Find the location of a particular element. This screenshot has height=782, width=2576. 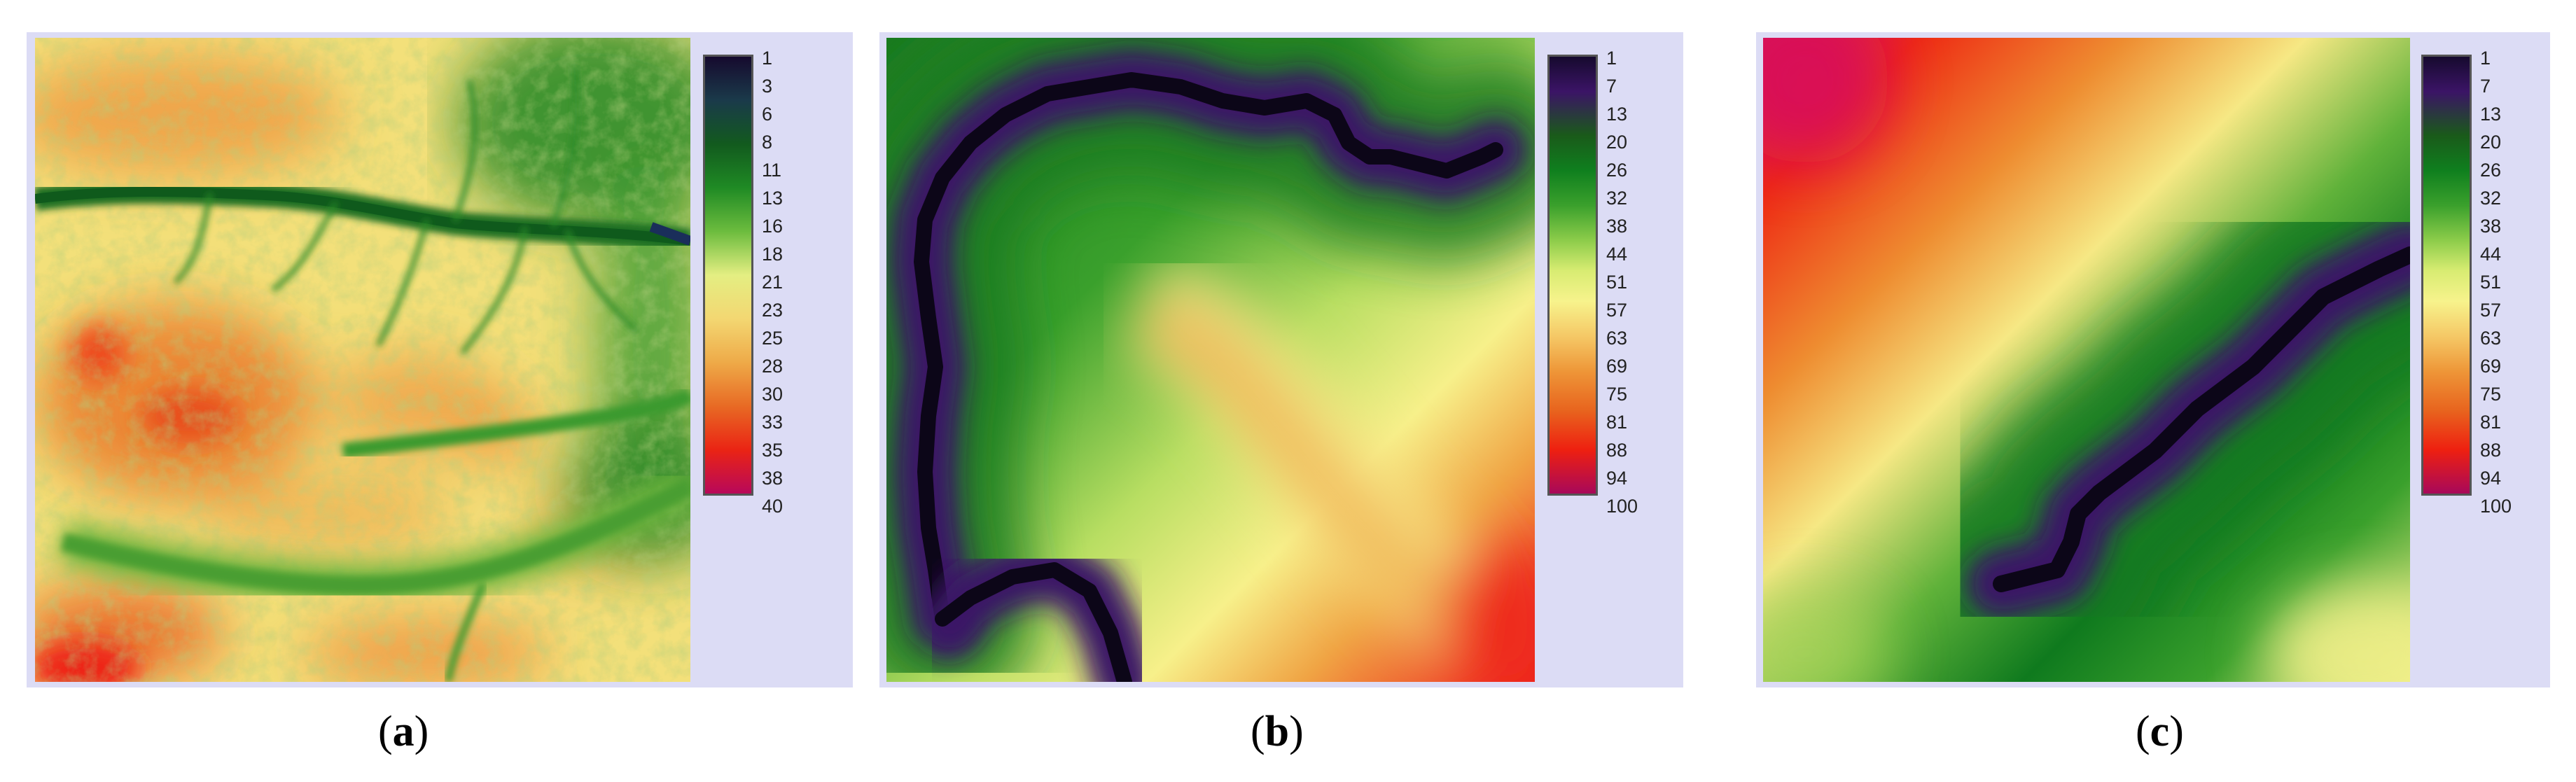

legend-label: 11 is located at coordinates (772, 170).